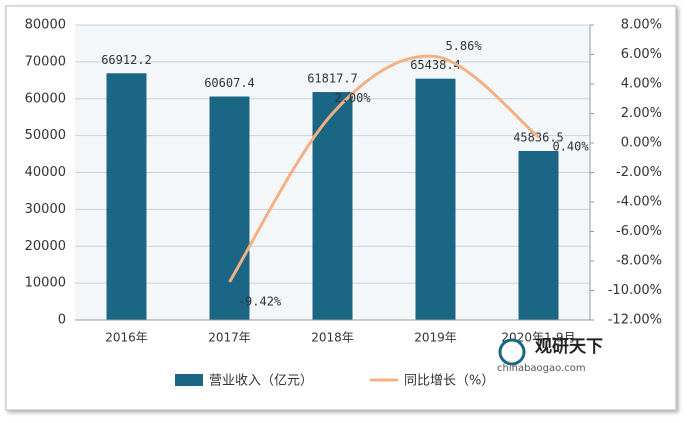 The height and width of the screenshot is (423, 688). What do you see at coordinates (463, 46) in the screenshot?
I see `value-label: 5.86%` at bounding box center [463, 46].